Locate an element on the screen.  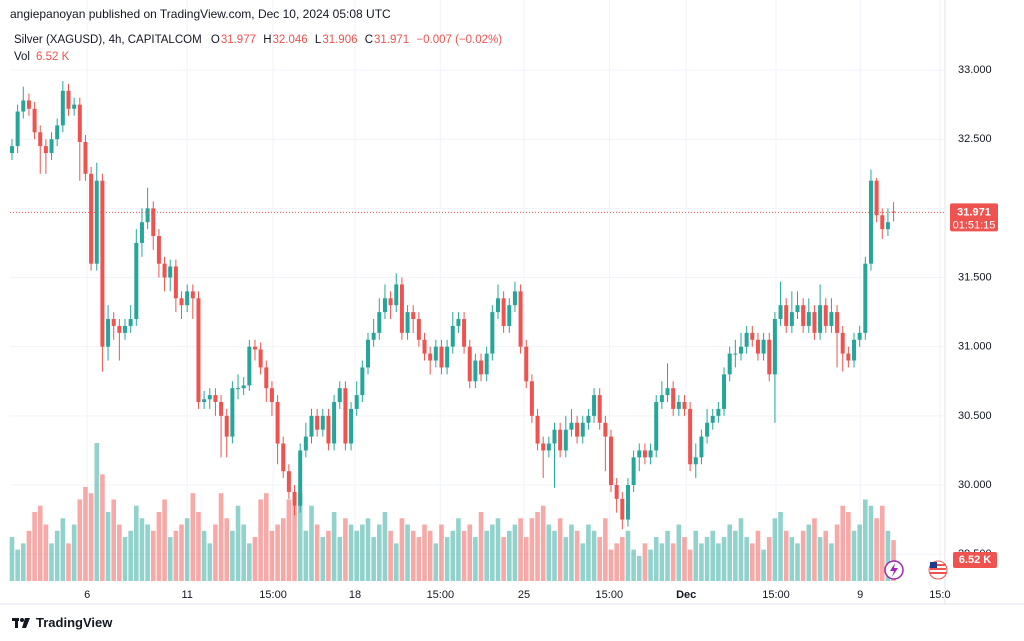
y-tick-label: 30.000 is located at coordinates (975, 485).